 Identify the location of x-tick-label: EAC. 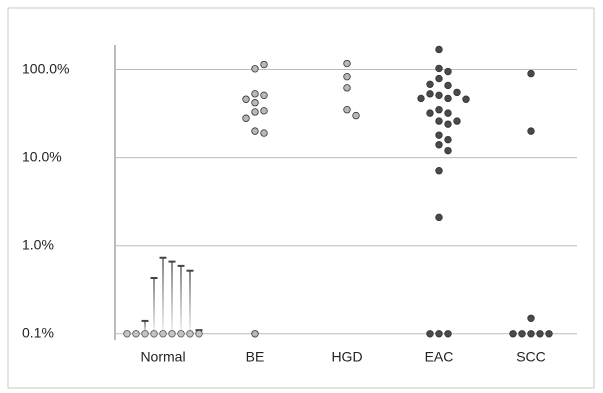
(439, 357).